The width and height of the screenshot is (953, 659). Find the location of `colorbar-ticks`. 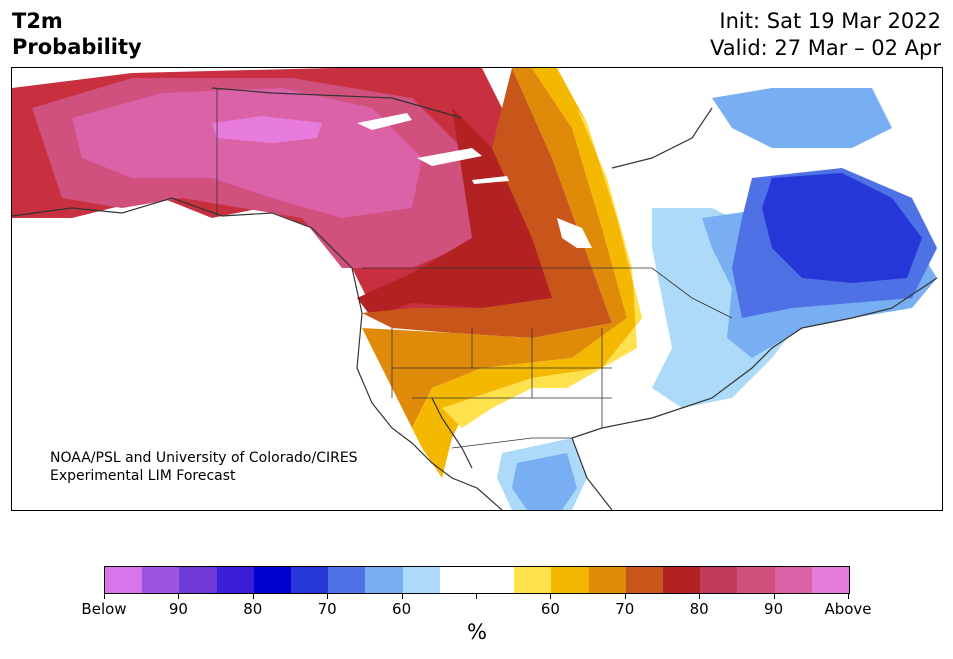

colorbar-ticks is located at coordinates (477, 598).